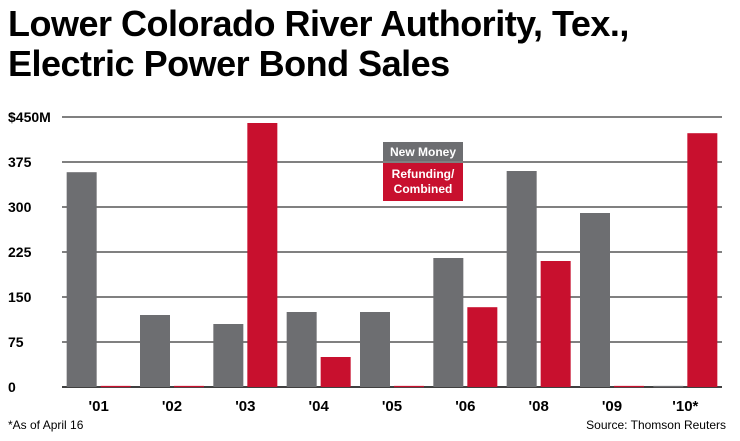  I want to click on legend-label-refunding-line: Combined, so click(423, 189).